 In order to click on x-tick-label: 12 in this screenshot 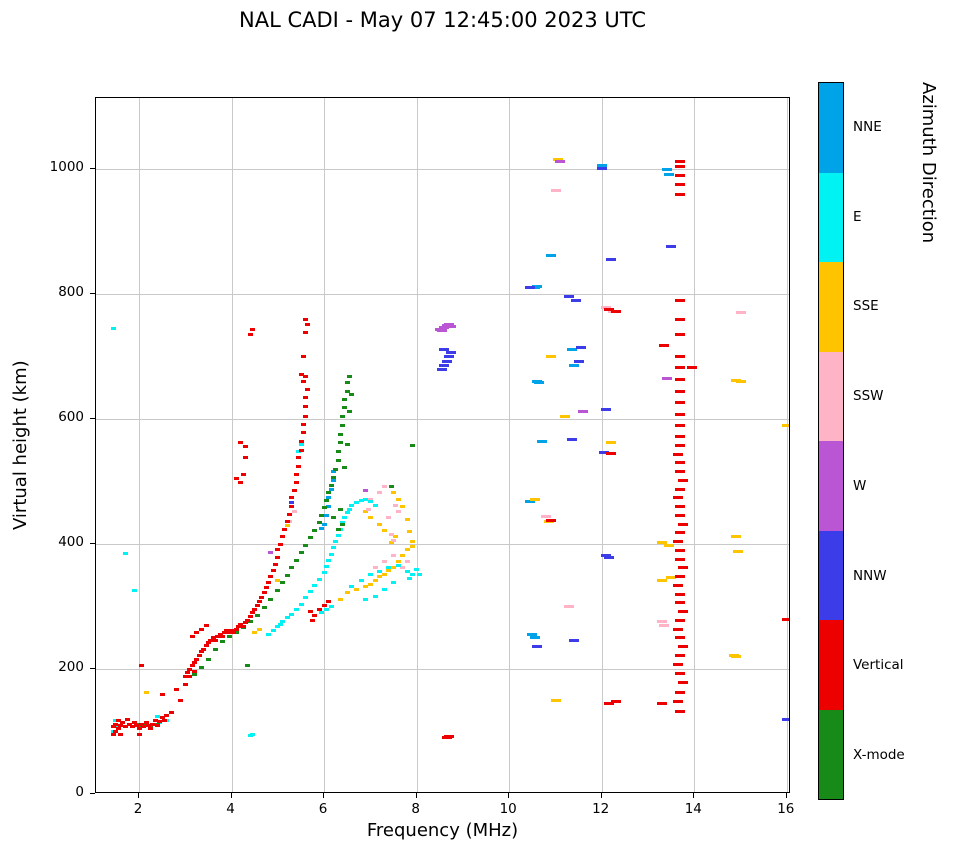, I will do `click(601, 809)`.